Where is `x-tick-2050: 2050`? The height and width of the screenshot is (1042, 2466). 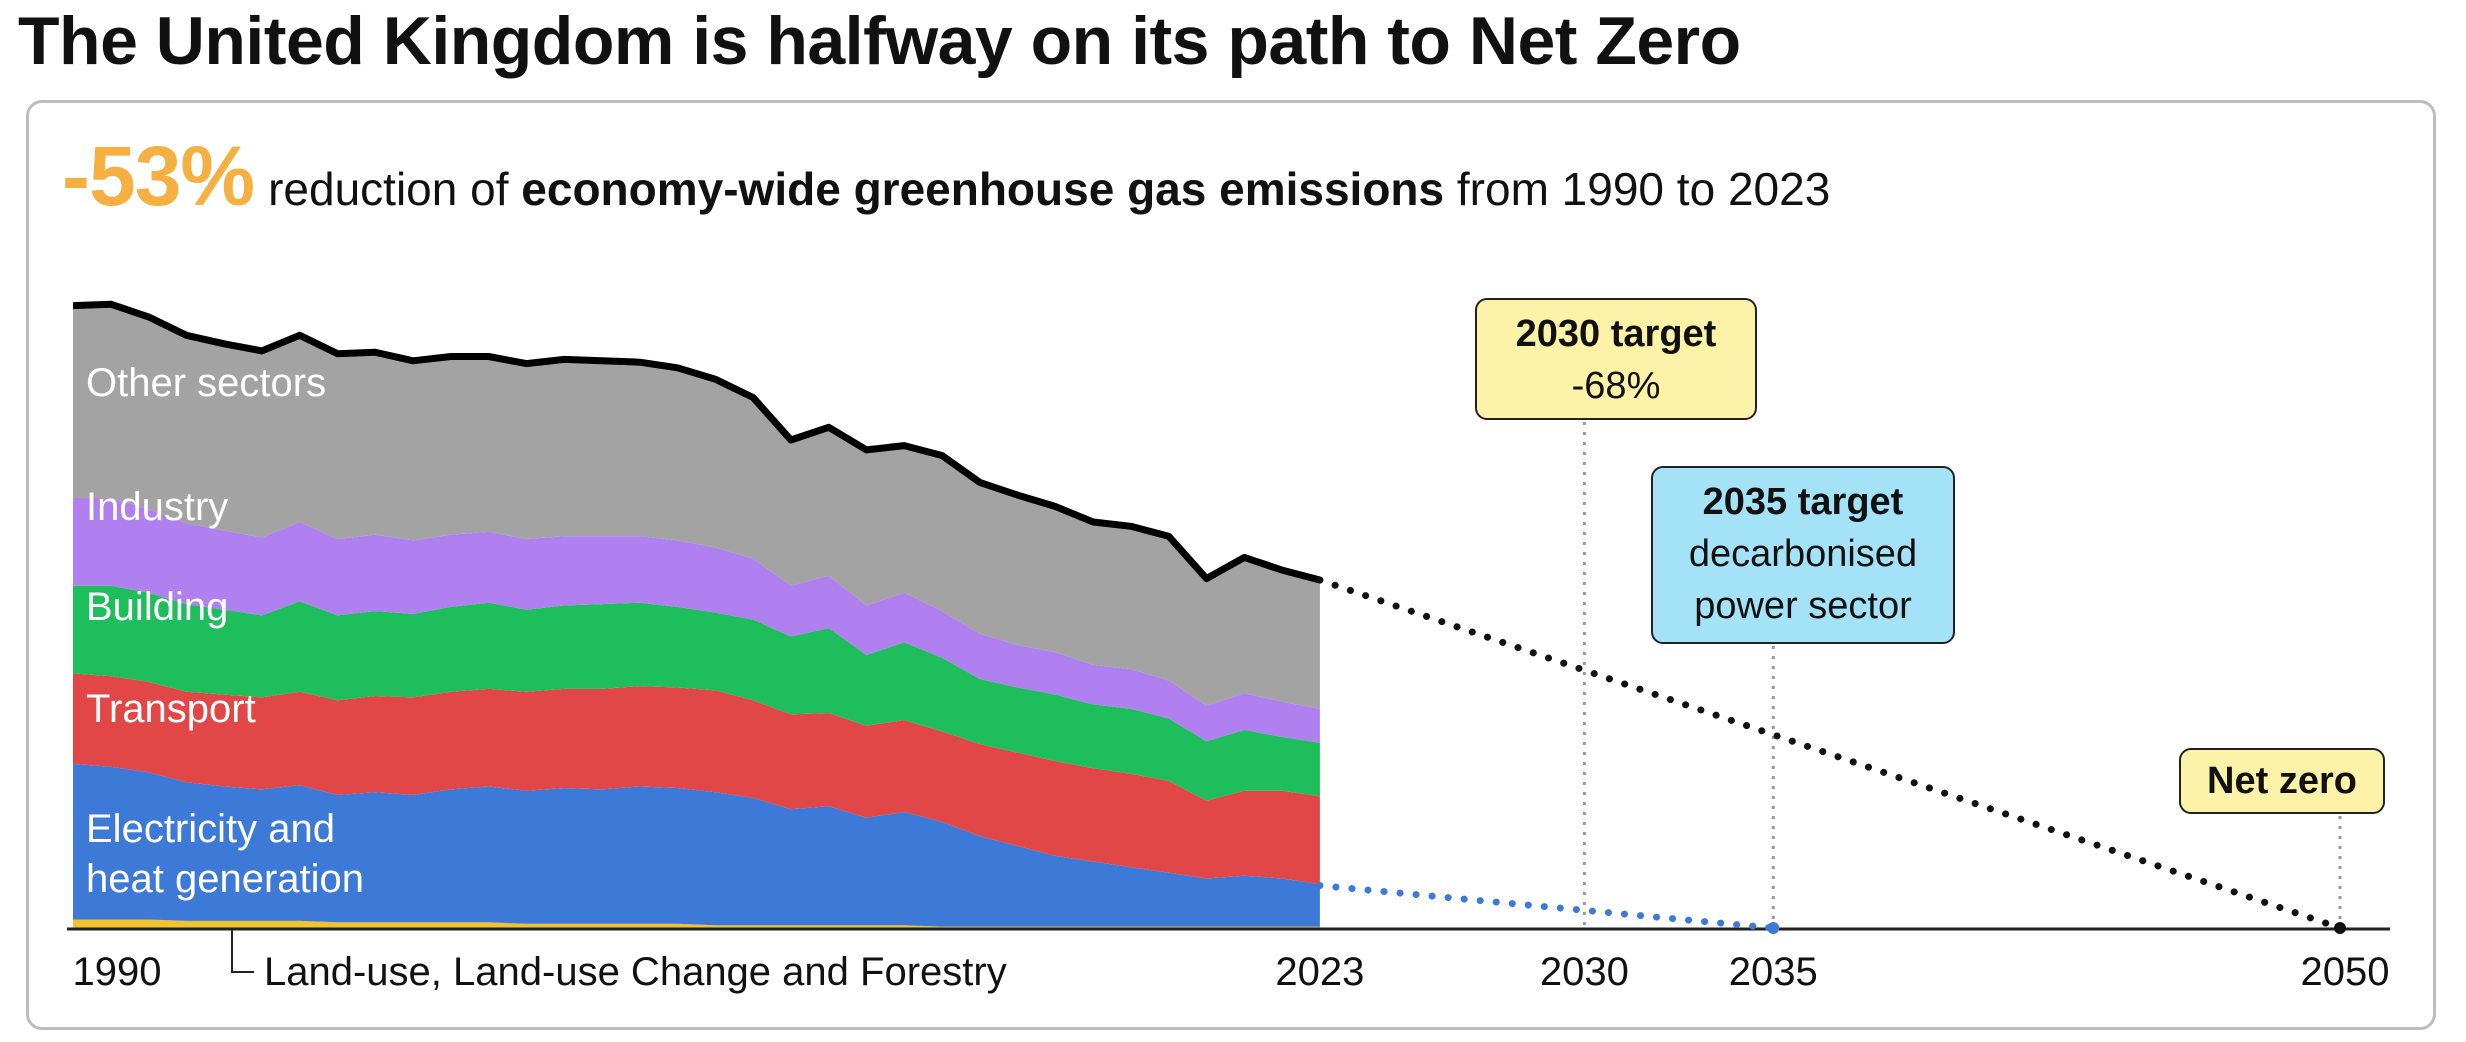
x-tick-2050: 2050 is located at coordinates (2345, 972).